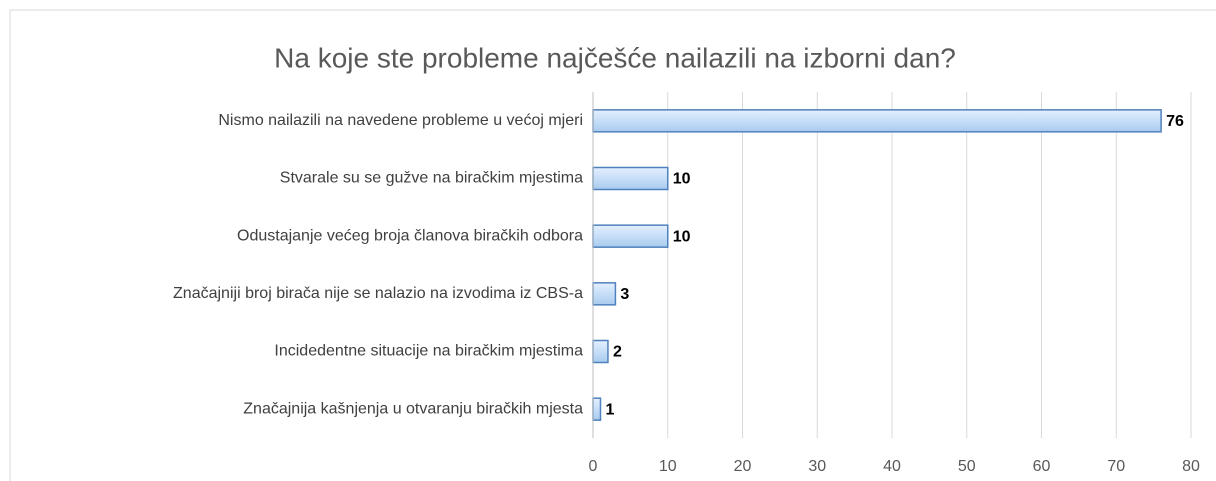  I want to click on x-tick-label: 70, so click(1116, 466).